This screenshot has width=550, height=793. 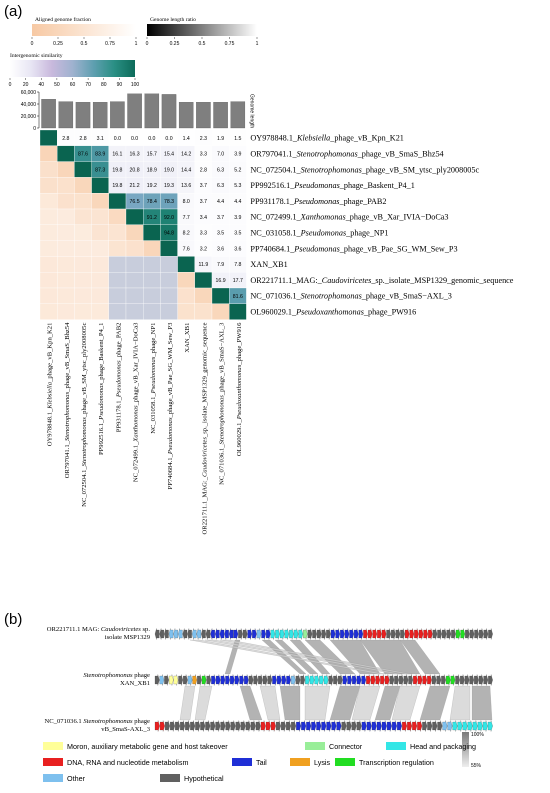 I want to click on heatmap-column-label: XAN_XB1, so click(x=187, y=338).